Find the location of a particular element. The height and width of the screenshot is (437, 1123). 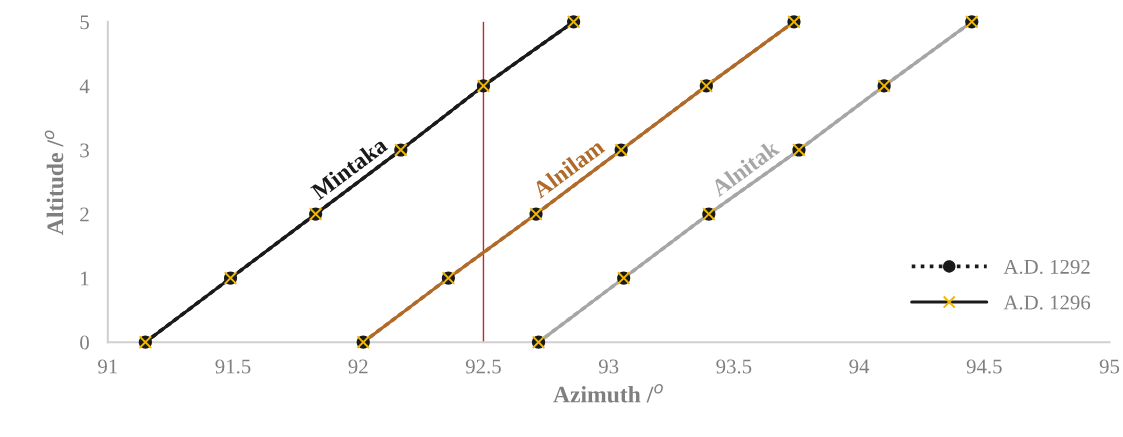

y-tick-label: 5 is located at coordinates (84, 22).